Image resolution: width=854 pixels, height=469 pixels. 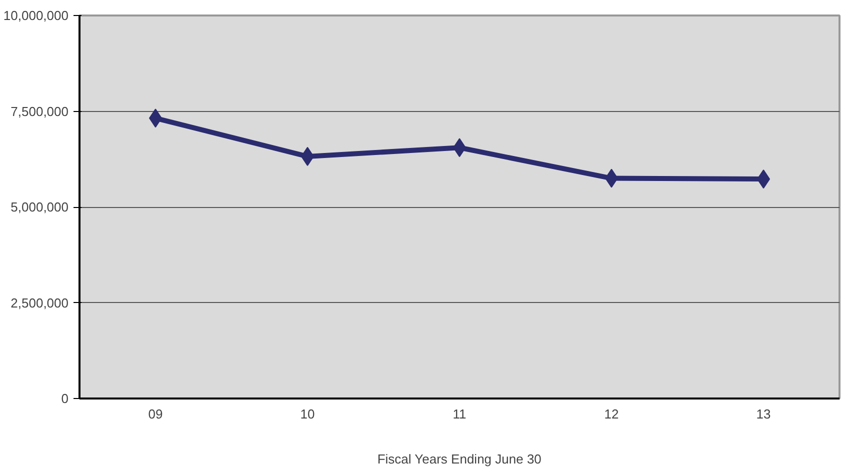 I want to click on x-axis-title: Fiscal Years Ending June 30, so click(x=459, y=459).